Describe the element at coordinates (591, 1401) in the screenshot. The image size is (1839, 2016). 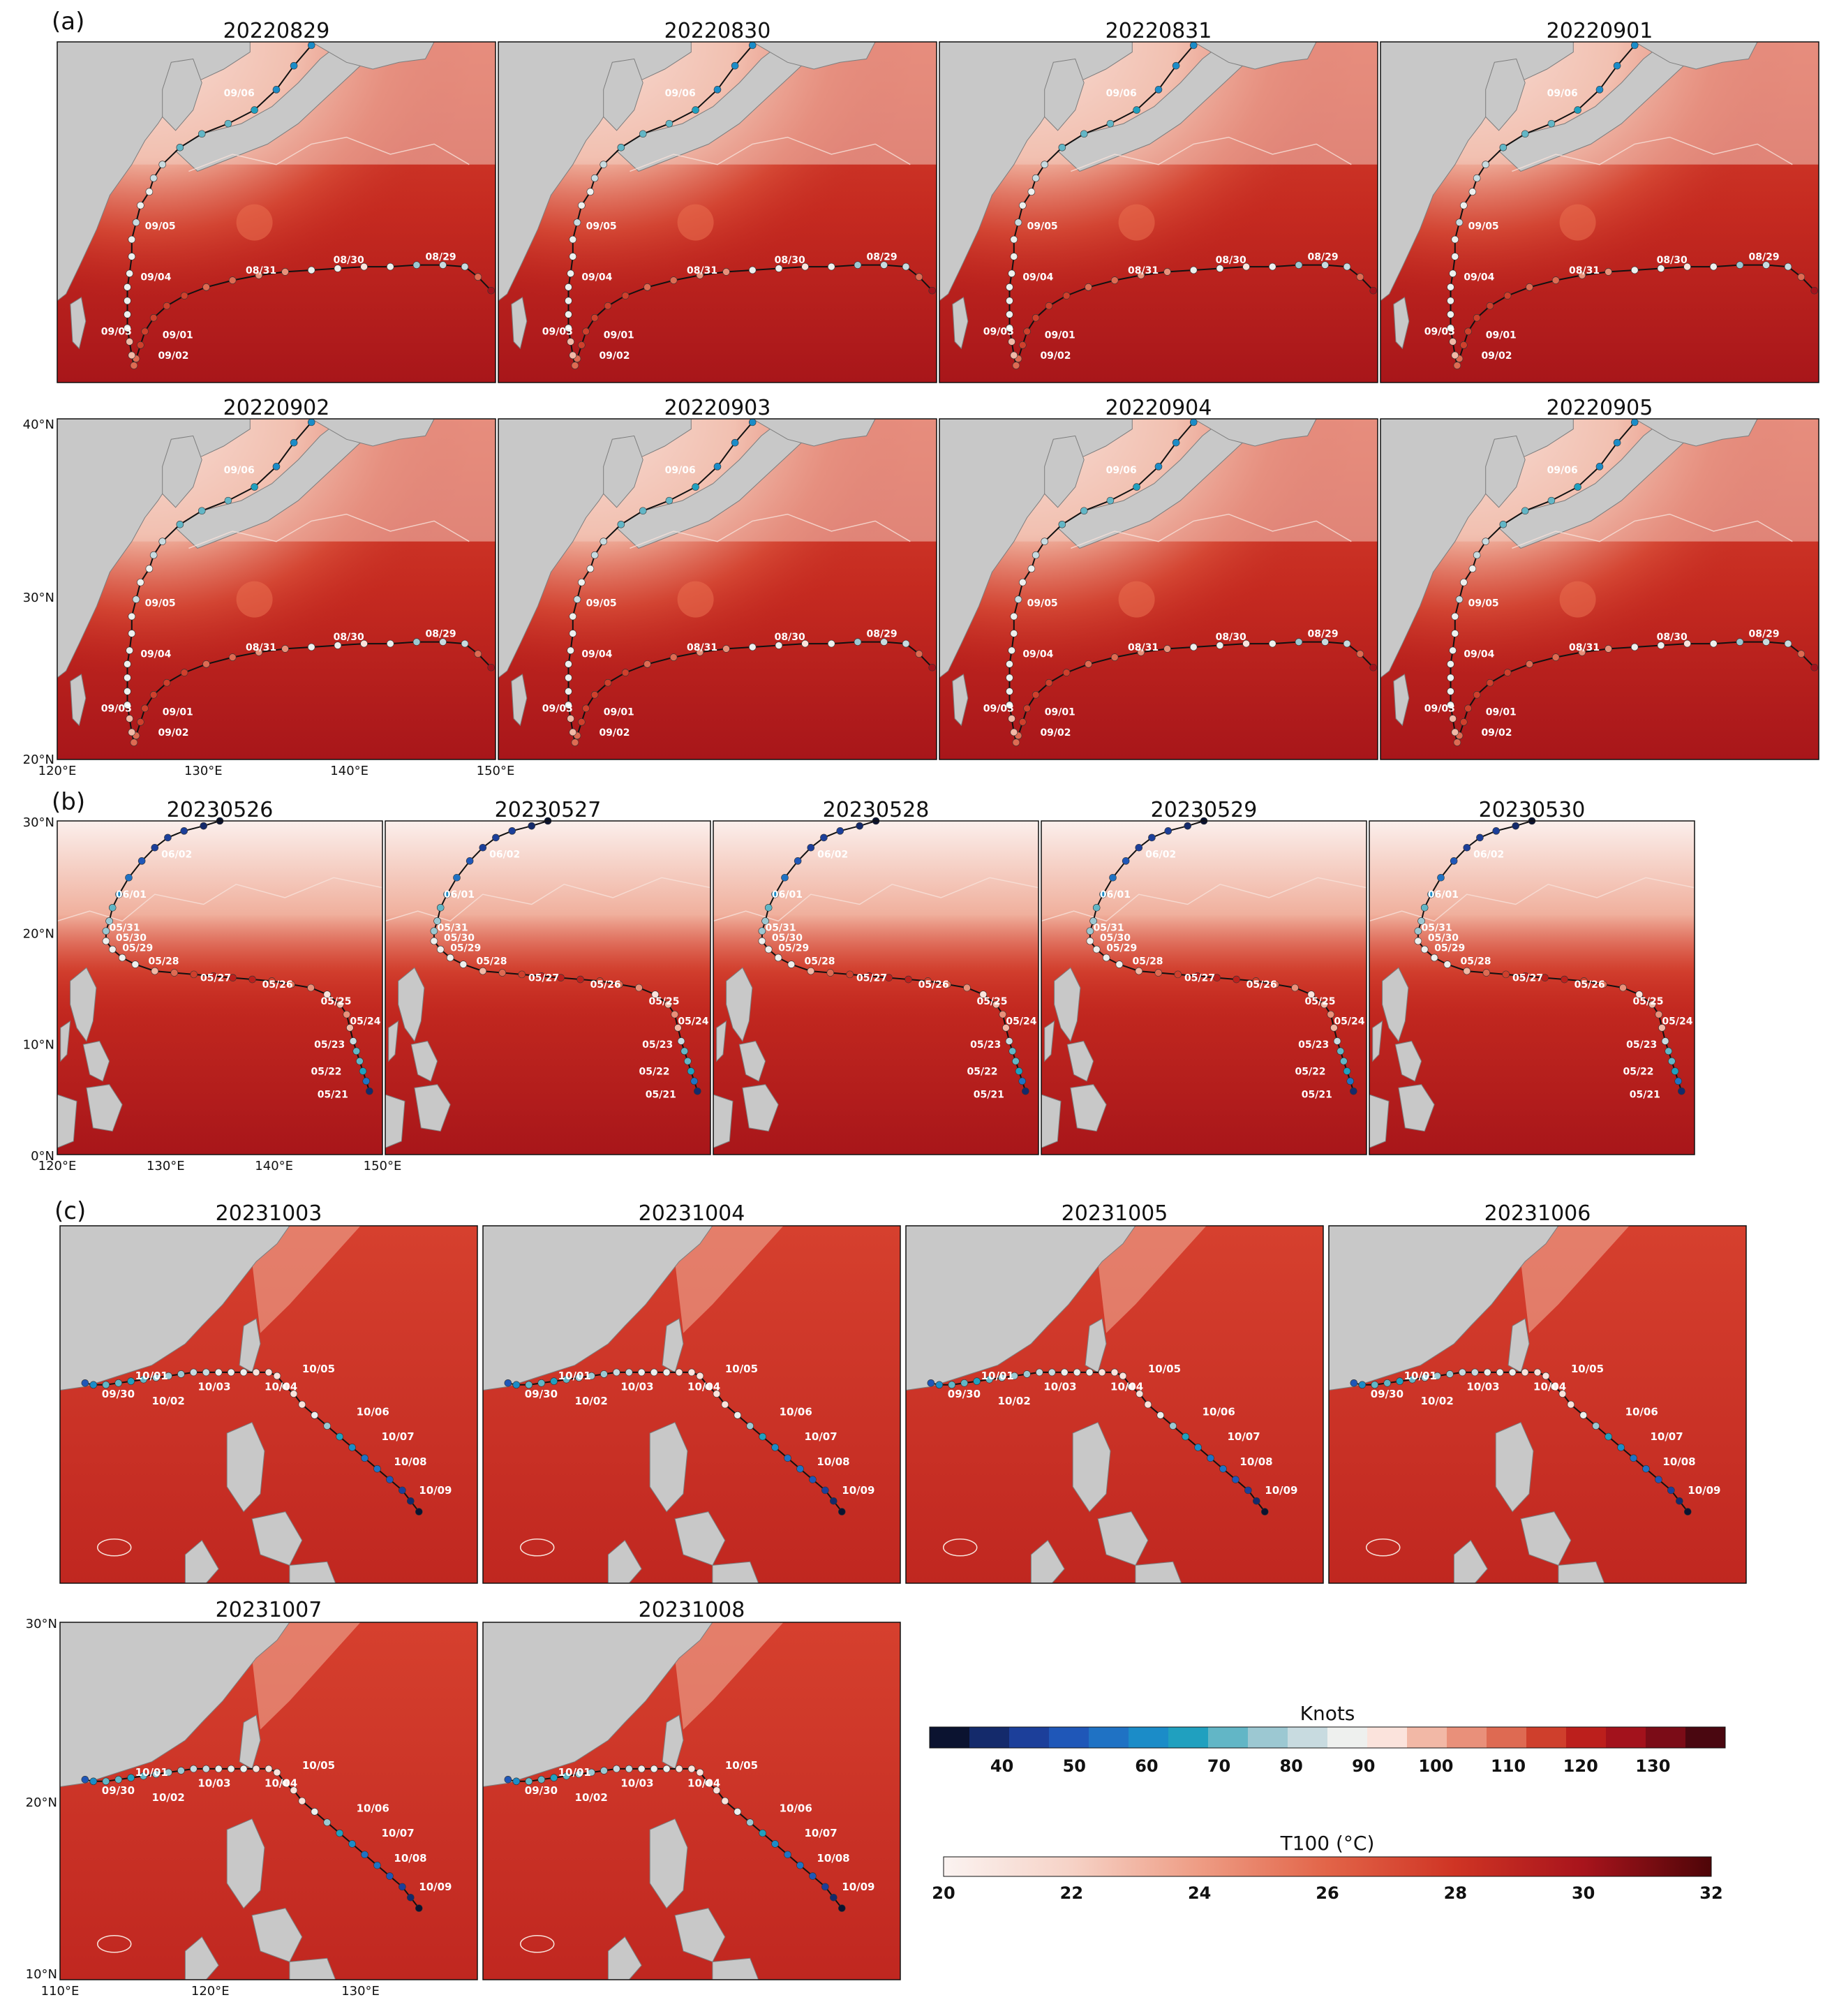
I see `track-date-label: 10/02` at that location.